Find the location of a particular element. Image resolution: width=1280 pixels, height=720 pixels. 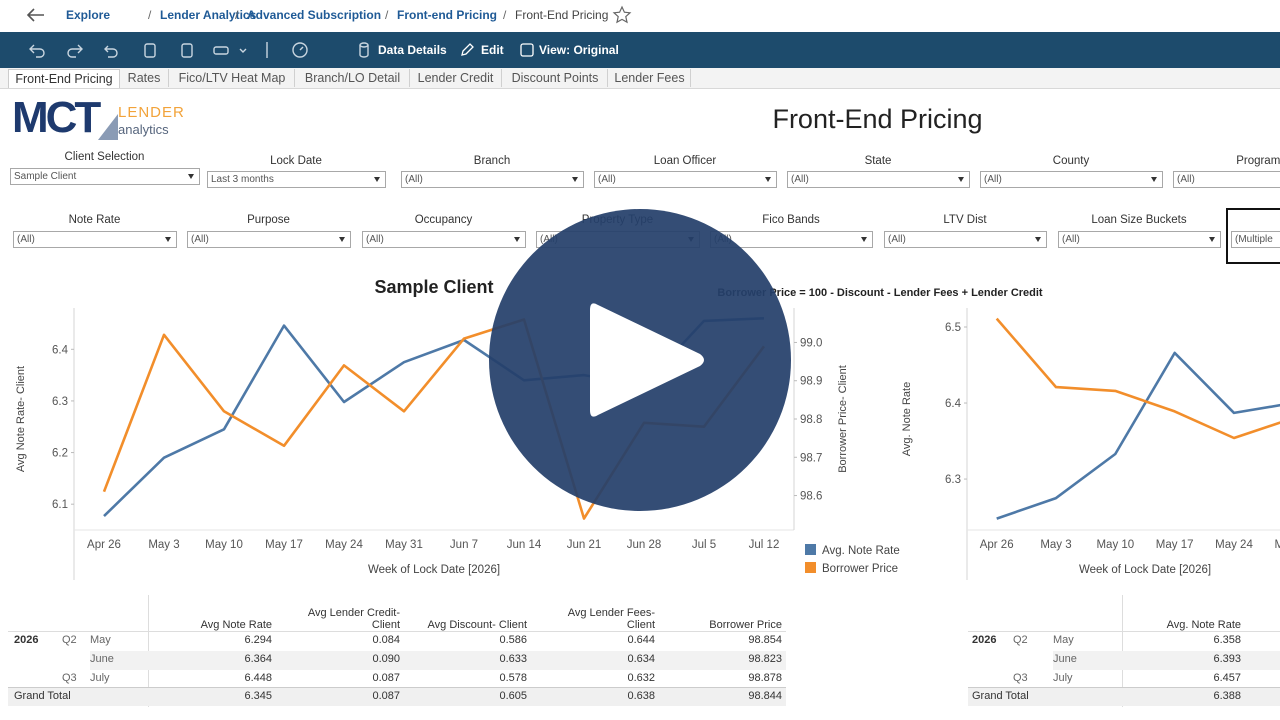

table-row-header: Q3 is located at coordinates (69, 678).